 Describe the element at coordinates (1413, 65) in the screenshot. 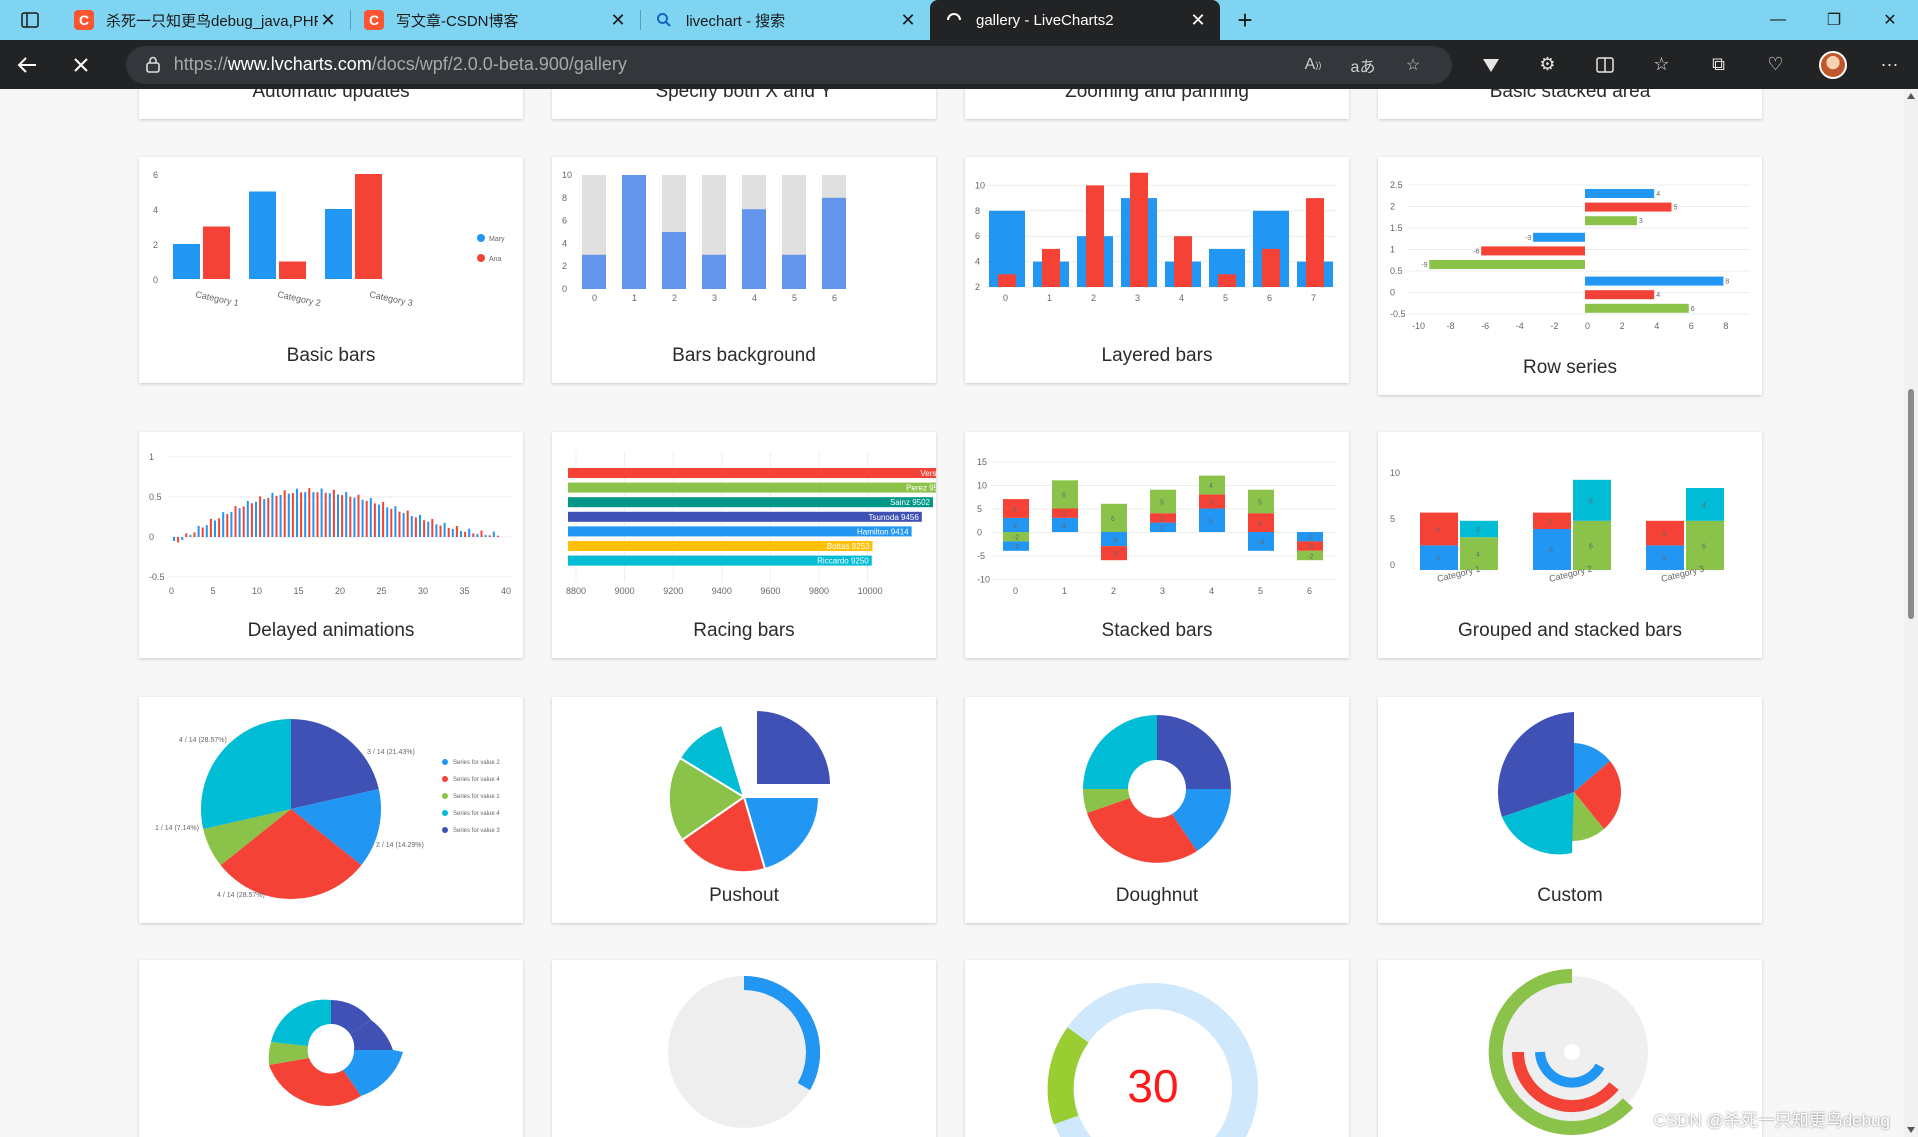

I see `favorite-star-icon: ☆` at that location.